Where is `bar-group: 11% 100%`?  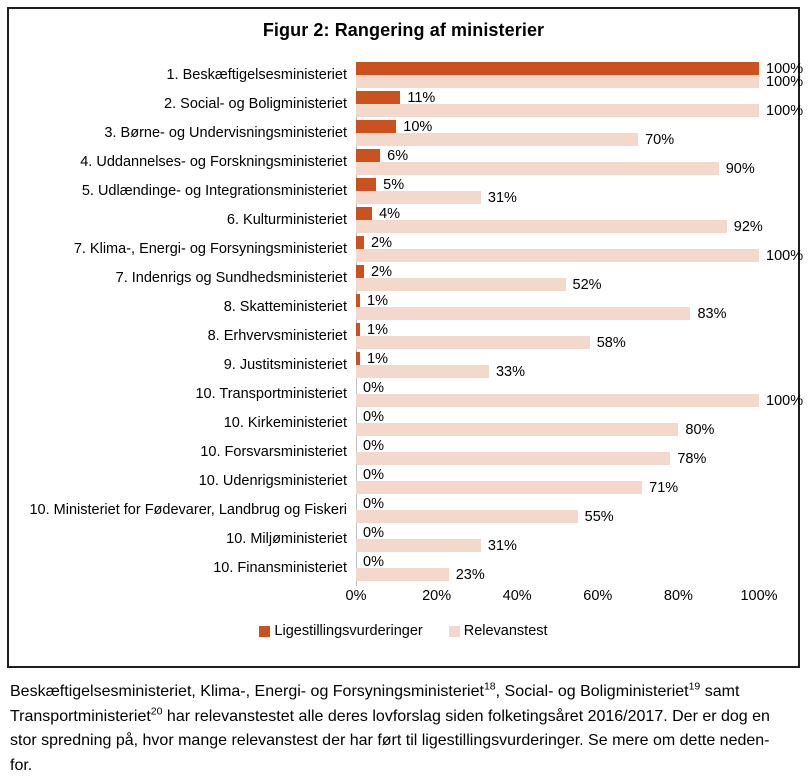
bar-group: 11% 100% is located at coordinates (579, 104).